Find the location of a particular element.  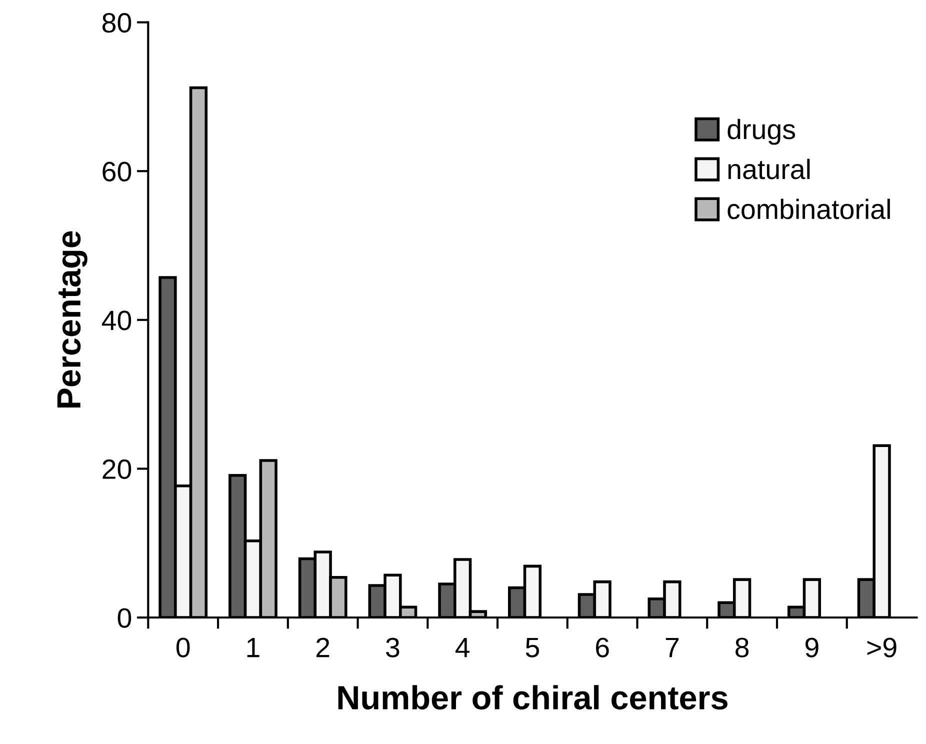

x-tick-label: 2 is located at coordinates (323, 648).